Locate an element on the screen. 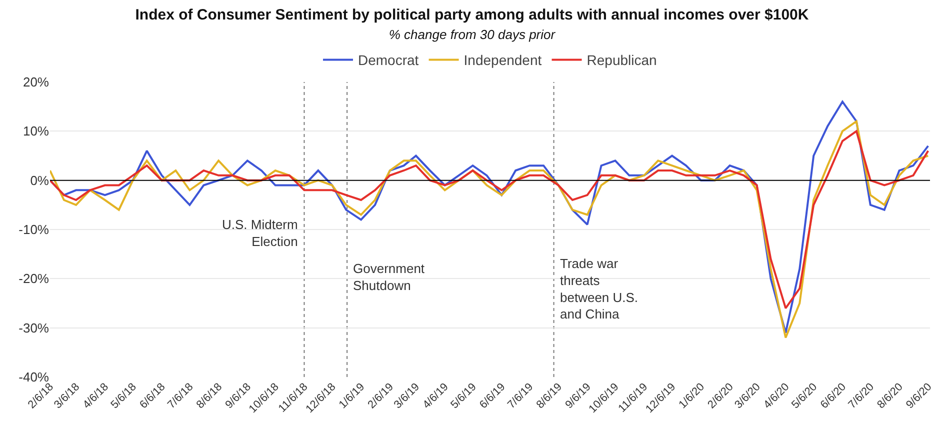  legend-label: Republican is located at coordinates (621, 60).